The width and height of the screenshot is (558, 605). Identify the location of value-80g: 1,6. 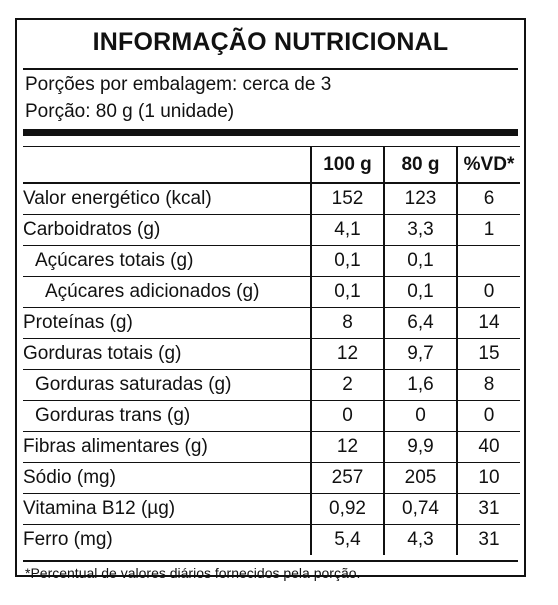
(420, 385).